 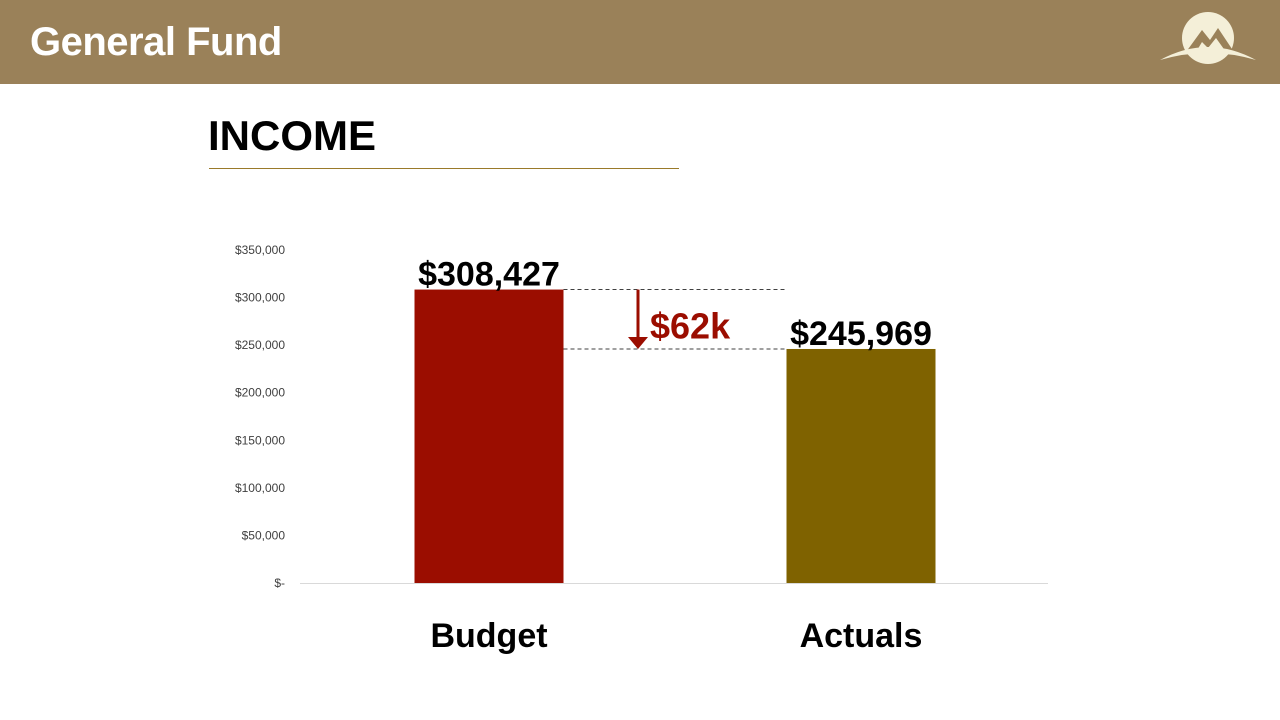 What do you see at coordinates (260, 440) in the screenshot?
I see `y-tick-label: $150,000` at bounding box center [260, 440].